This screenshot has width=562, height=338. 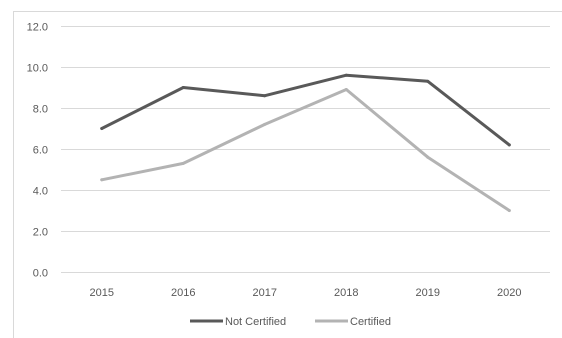 What do you see at coordinates (37, 69) in the screenshot?
I see `y-tick-label: 10.0` at bounding box center [37, 69].